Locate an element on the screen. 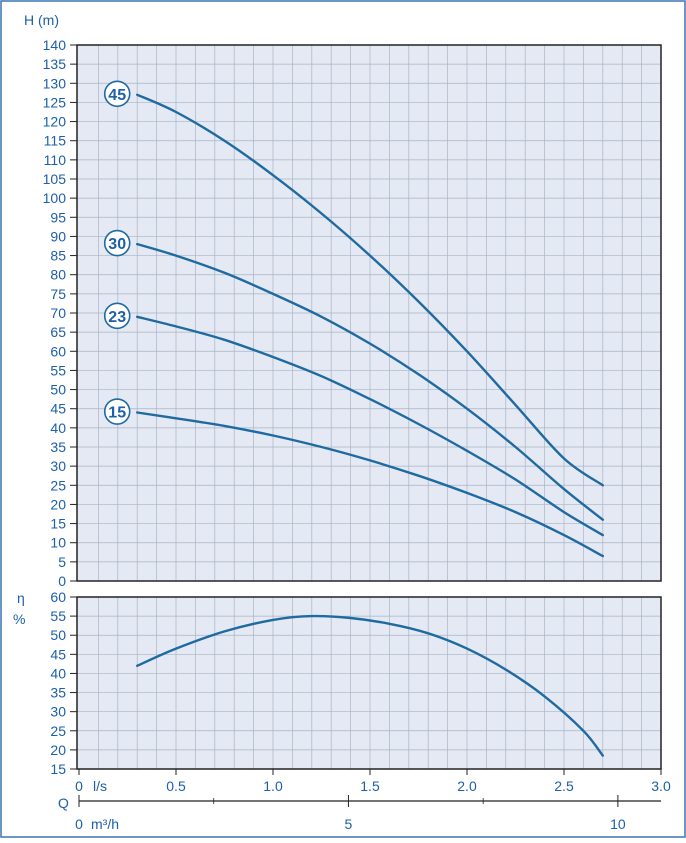 The width and height of the screenshot is (686, 843). efficiency-y-tick-label: 15 is located at coordinates (58, 769).